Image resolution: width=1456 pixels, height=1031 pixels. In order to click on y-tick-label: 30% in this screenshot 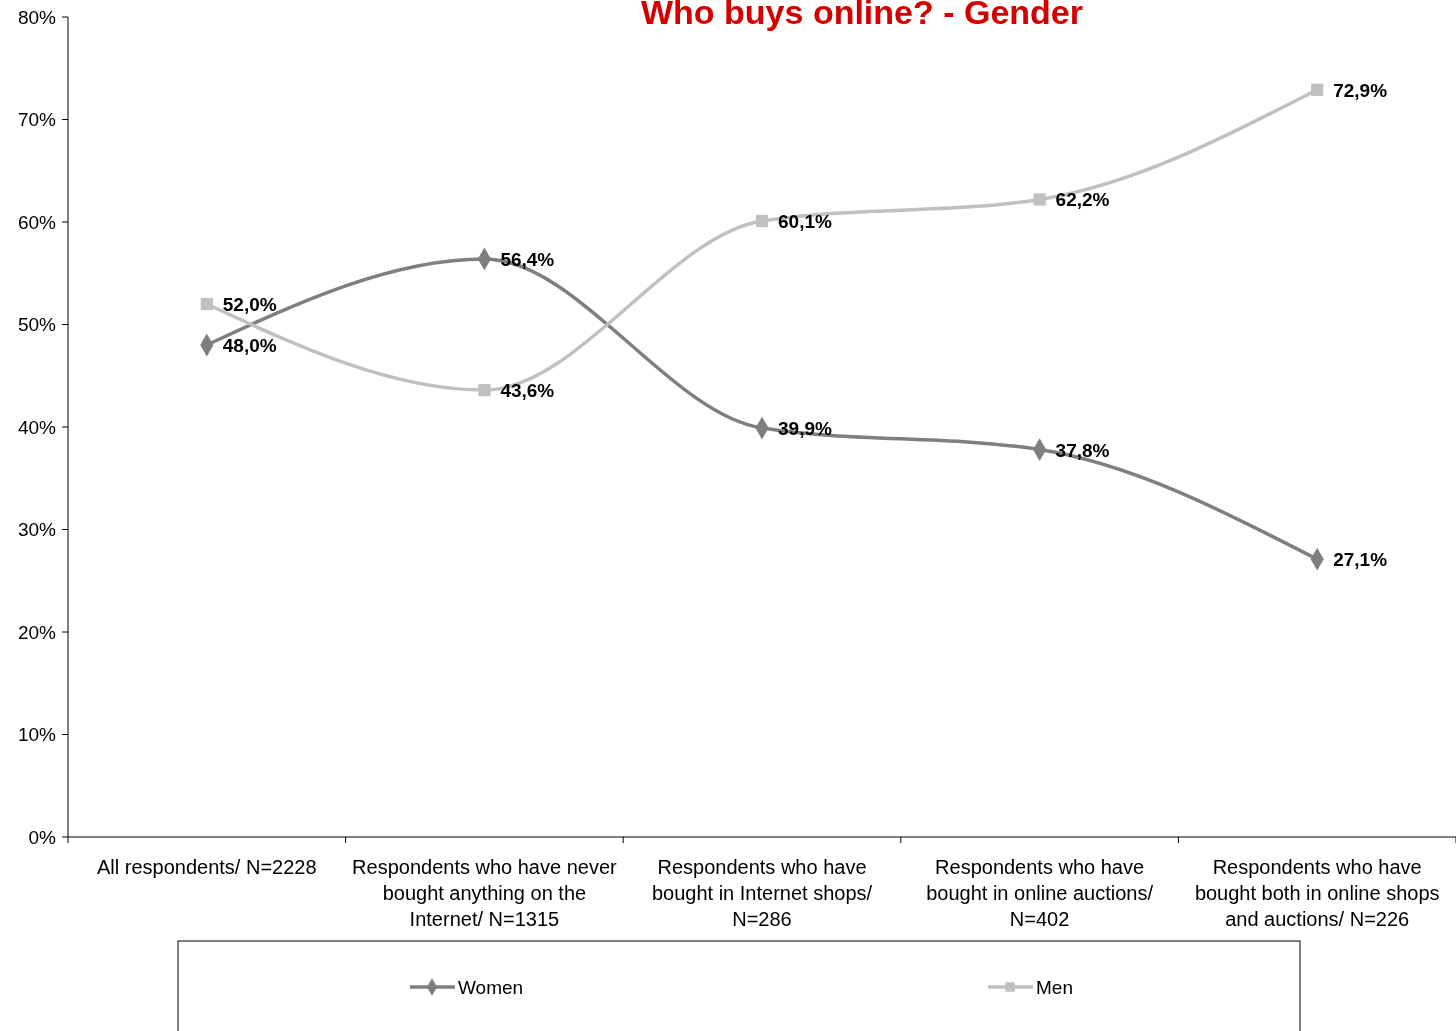, I will do `click(37, 530)`.